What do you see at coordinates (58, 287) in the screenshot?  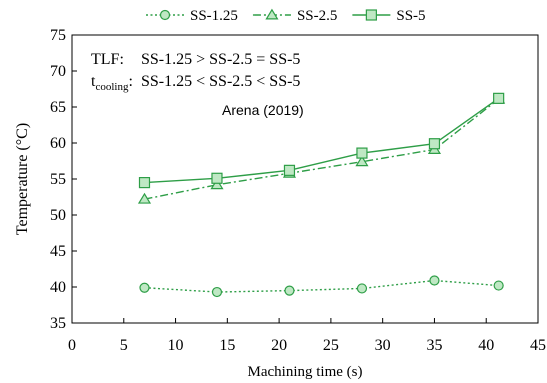 I see `y-tick-label: 40` at bounding box center [58, 287].